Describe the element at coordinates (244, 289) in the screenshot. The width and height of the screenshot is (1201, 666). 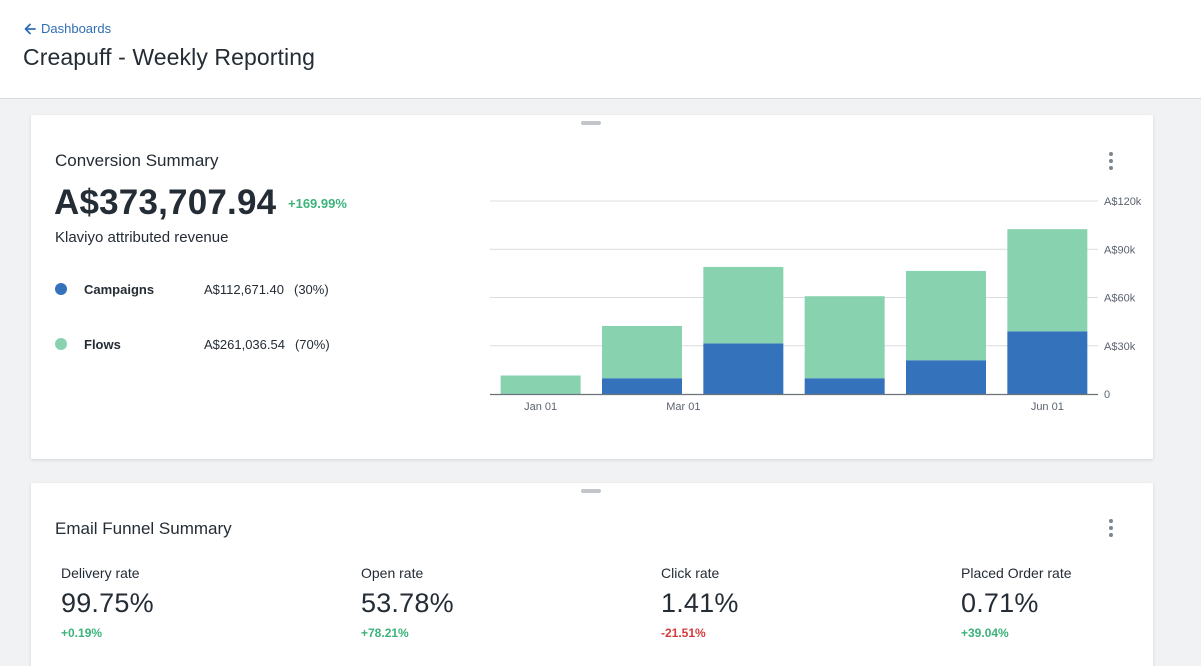
I see `legend-amount: A$112,671.40` at that location.